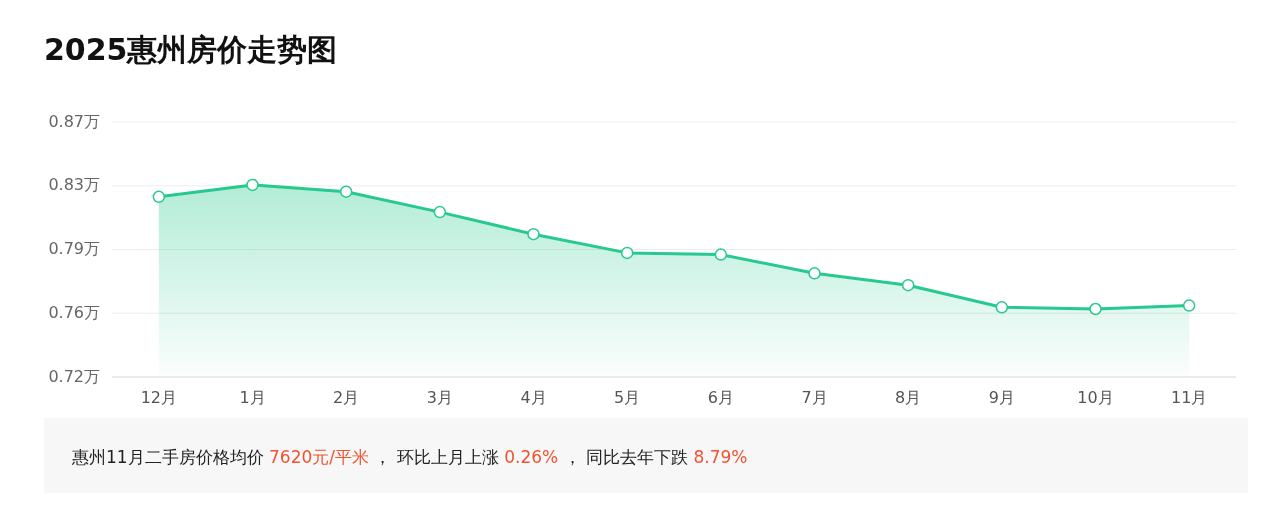  I want to click on x-tick-label: 12月, so click(159, 397).